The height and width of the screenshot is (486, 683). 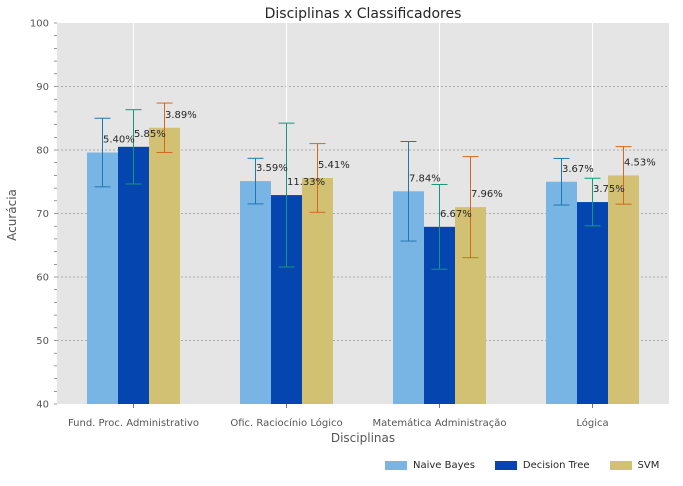 I want to click on legend-item-decision-tree: Decision Tree, so click(x=542, y=465).